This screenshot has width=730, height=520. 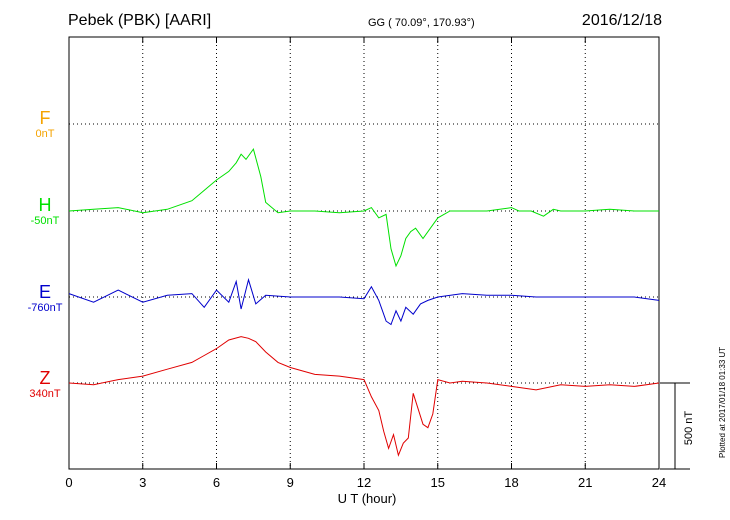 I want to click on x-tick-label: 3, so click(x=142, y=482).